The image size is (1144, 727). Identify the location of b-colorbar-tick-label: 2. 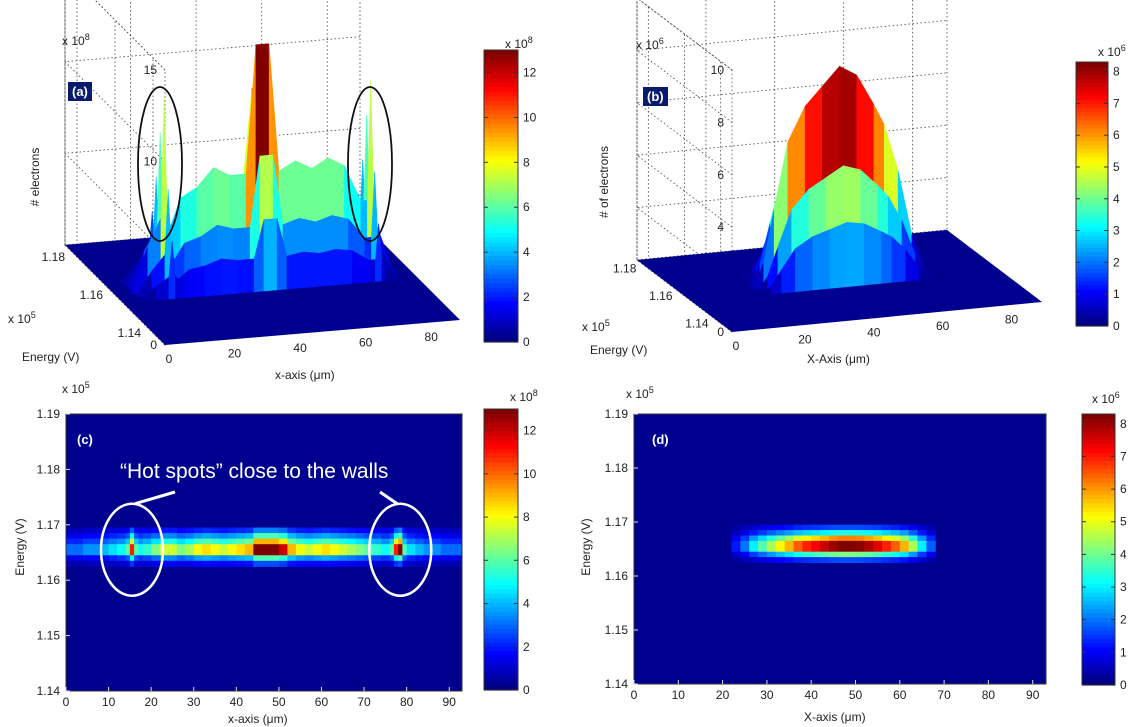
(1116, 262).